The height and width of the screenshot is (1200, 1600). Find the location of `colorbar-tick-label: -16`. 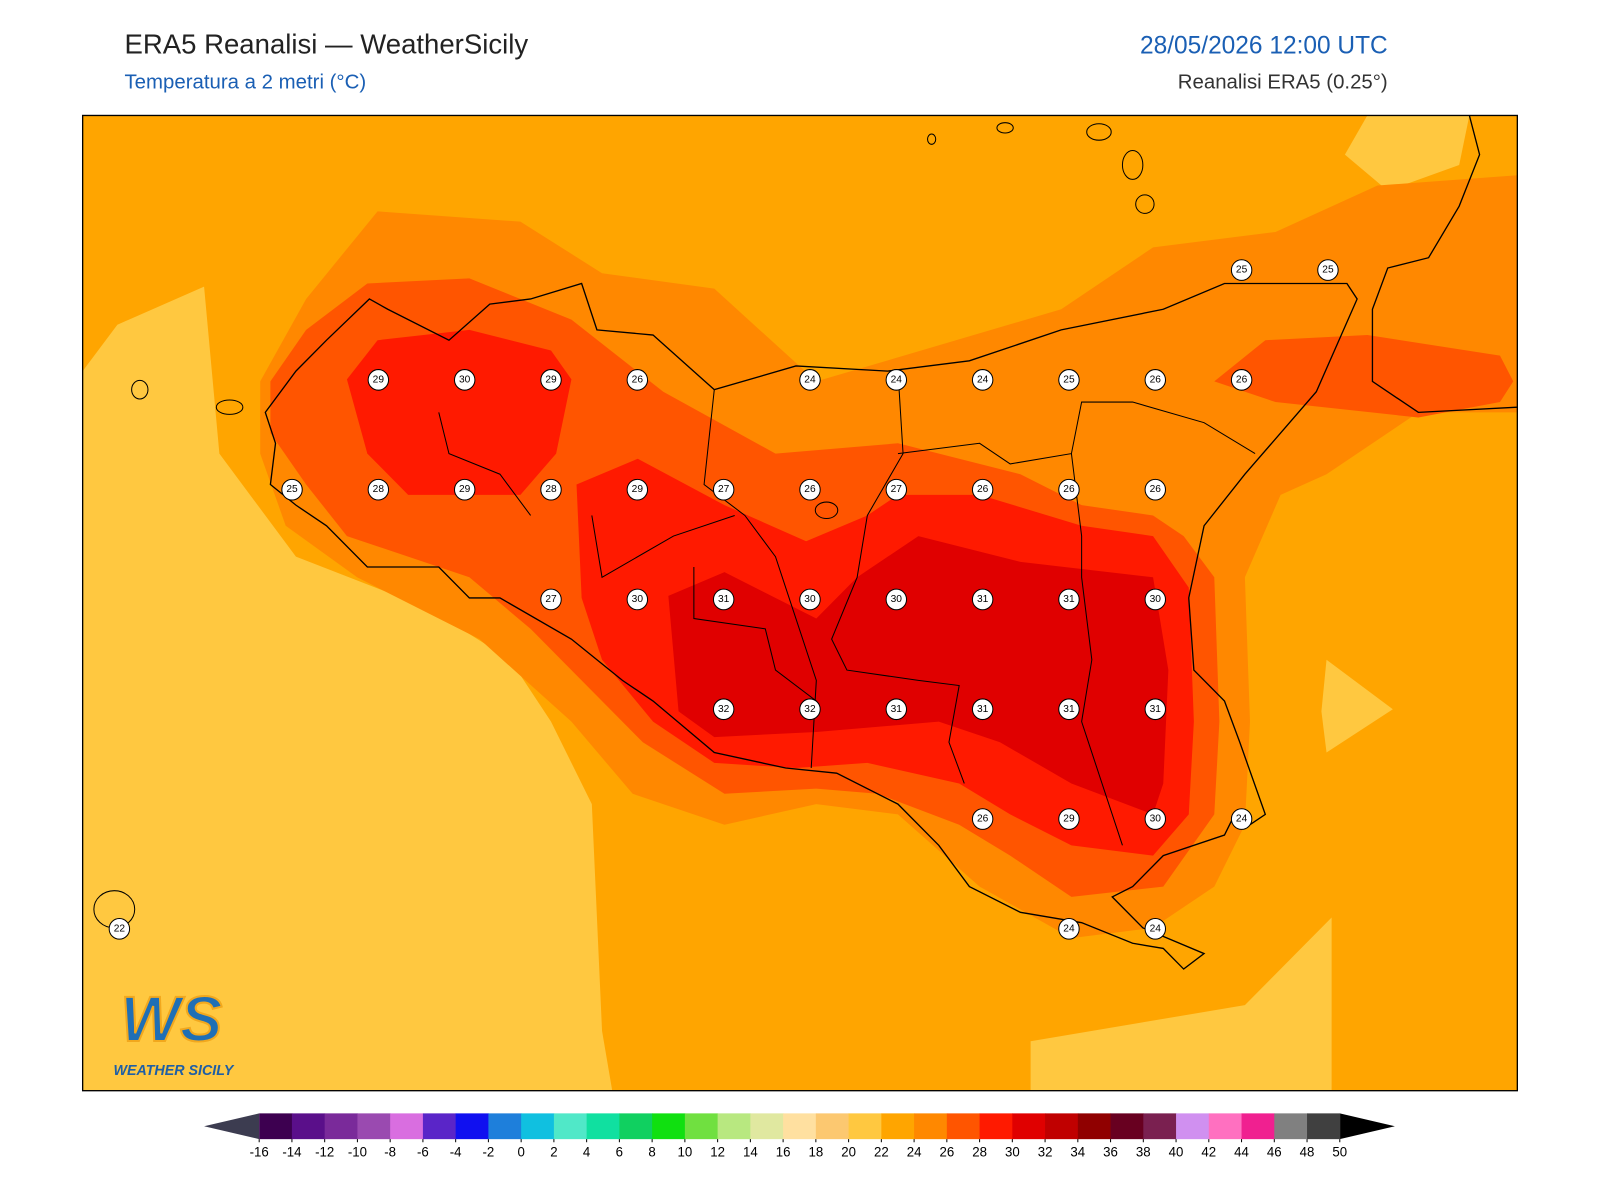

colorbar-tick-label: -16 is located at coordinates (259, 1152).